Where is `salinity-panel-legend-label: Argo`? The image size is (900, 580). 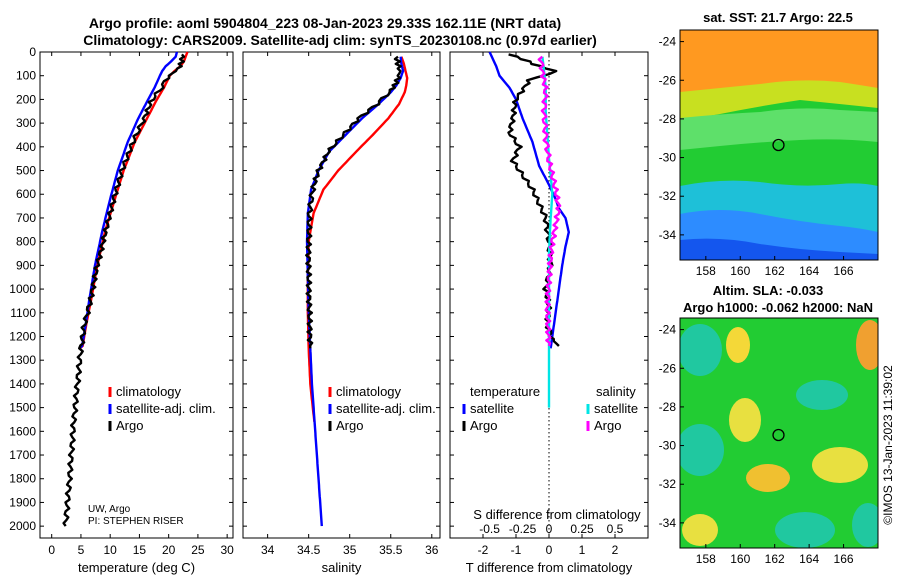
salinity-panel-legend-label: Argo is located at coordinates (349, 425).